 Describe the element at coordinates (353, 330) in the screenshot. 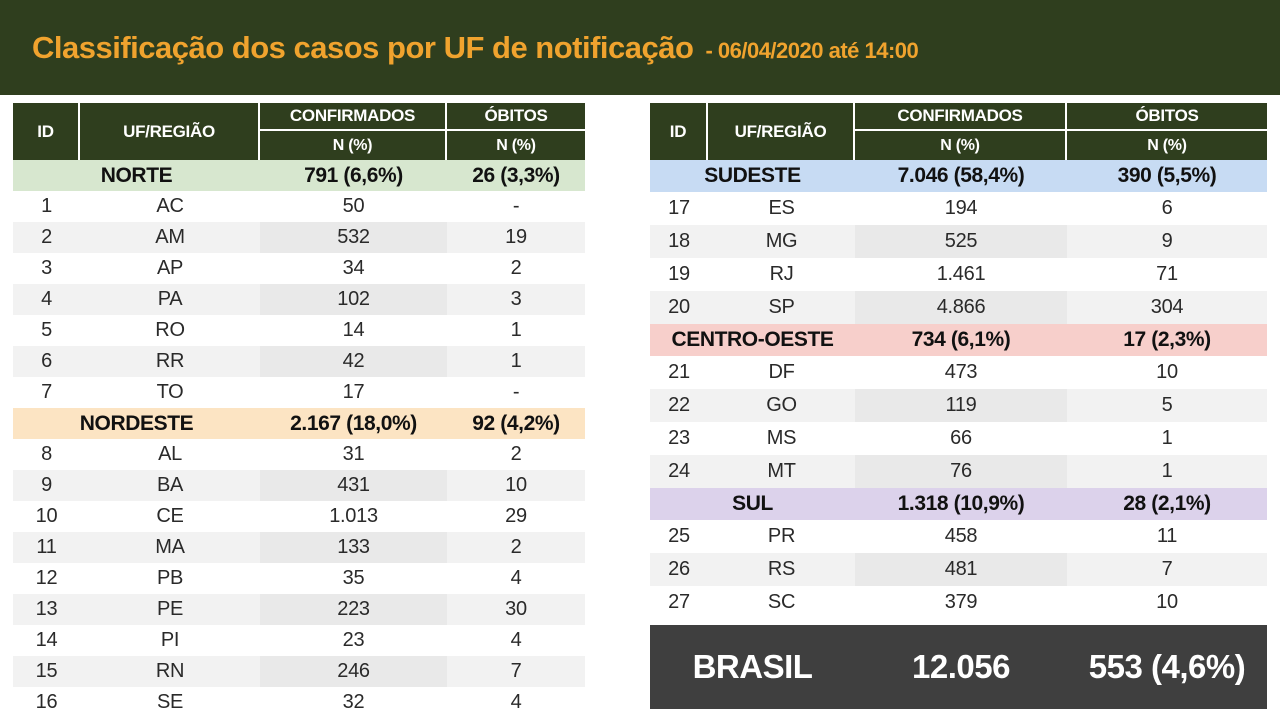

I see `confirmed-cell: 14` at that location.